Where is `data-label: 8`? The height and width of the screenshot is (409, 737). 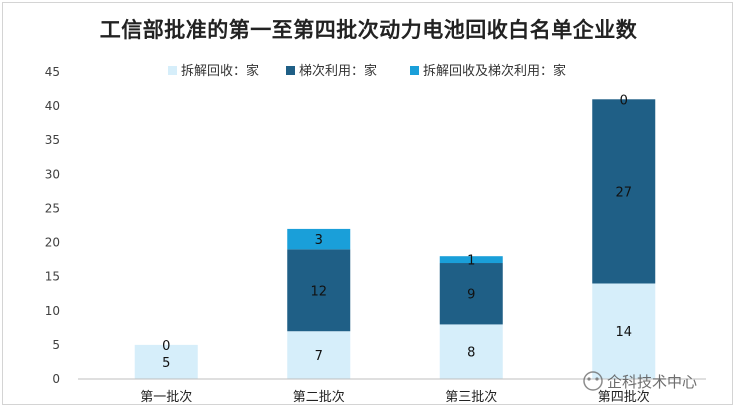 data-label: 8 is located at coordinates (471, 353).